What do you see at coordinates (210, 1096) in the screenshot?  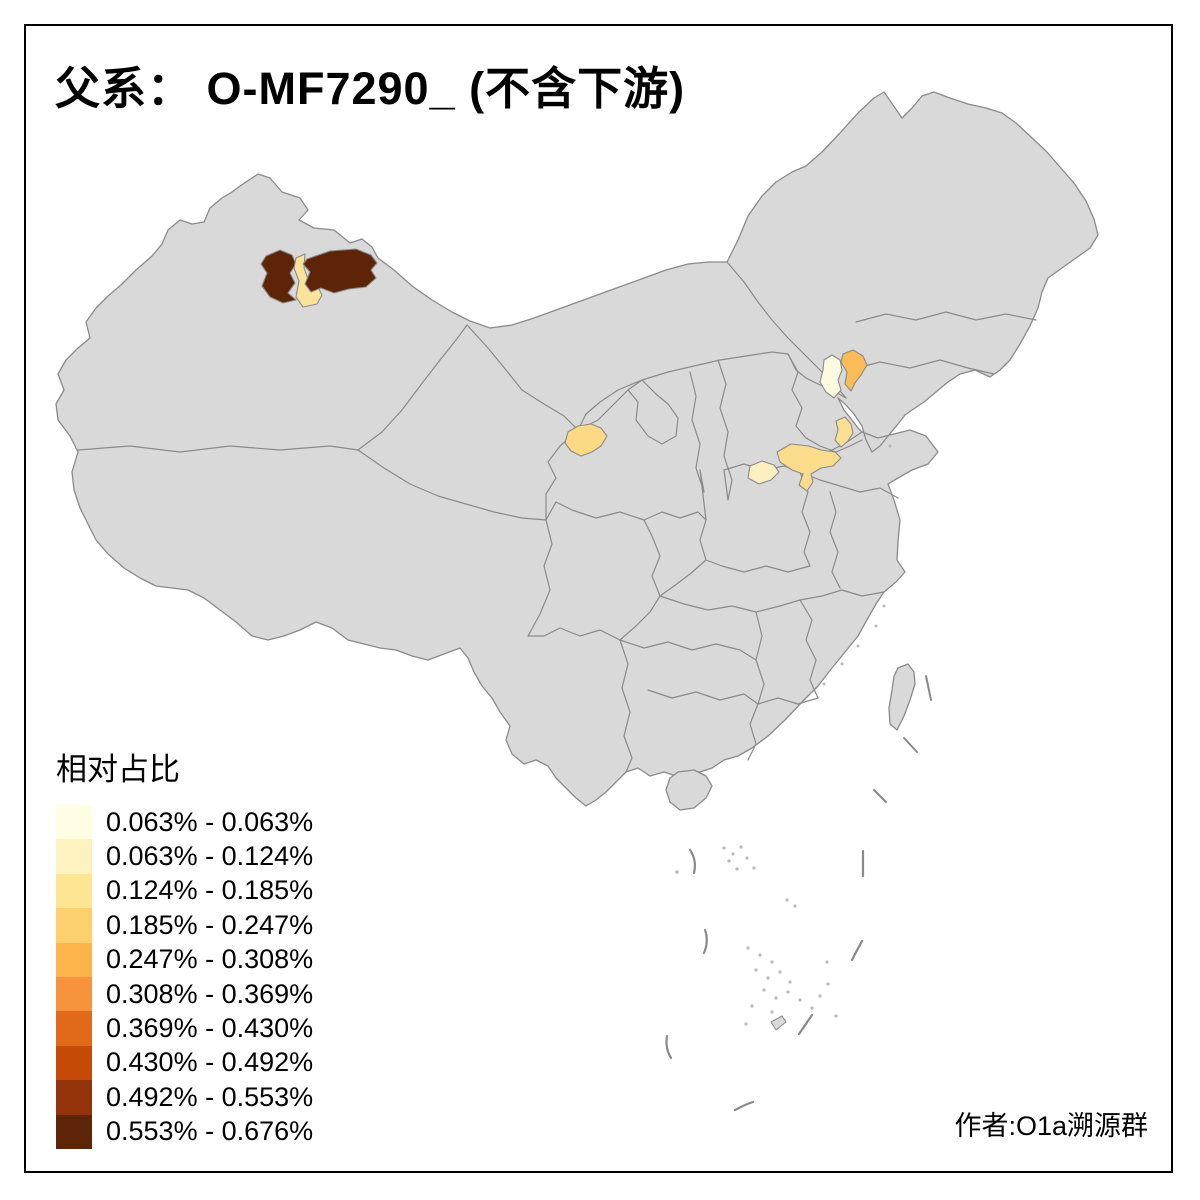 I see `legend-label: 0.492% - 0.553%` at bounding box center [210, 1096].